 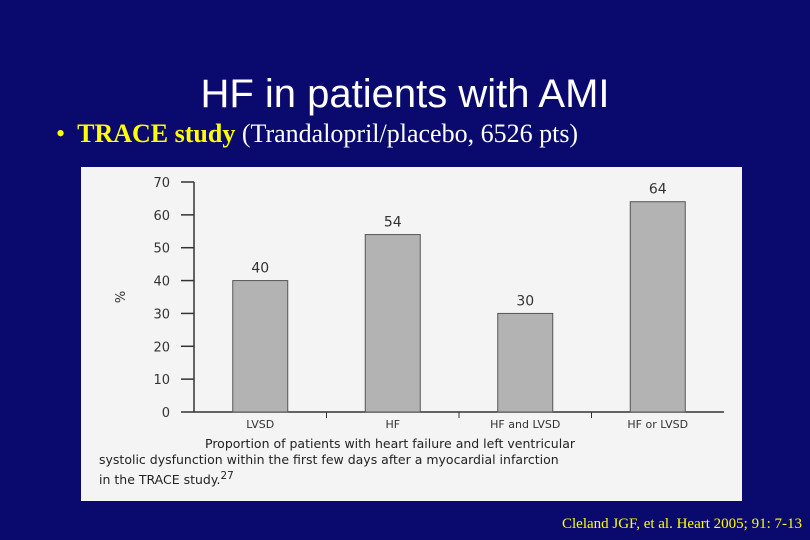 What do you see at coordinates (393, 223) in the screenshot?
I see `bar-value-label: 54` at bounding box center [393, 223].